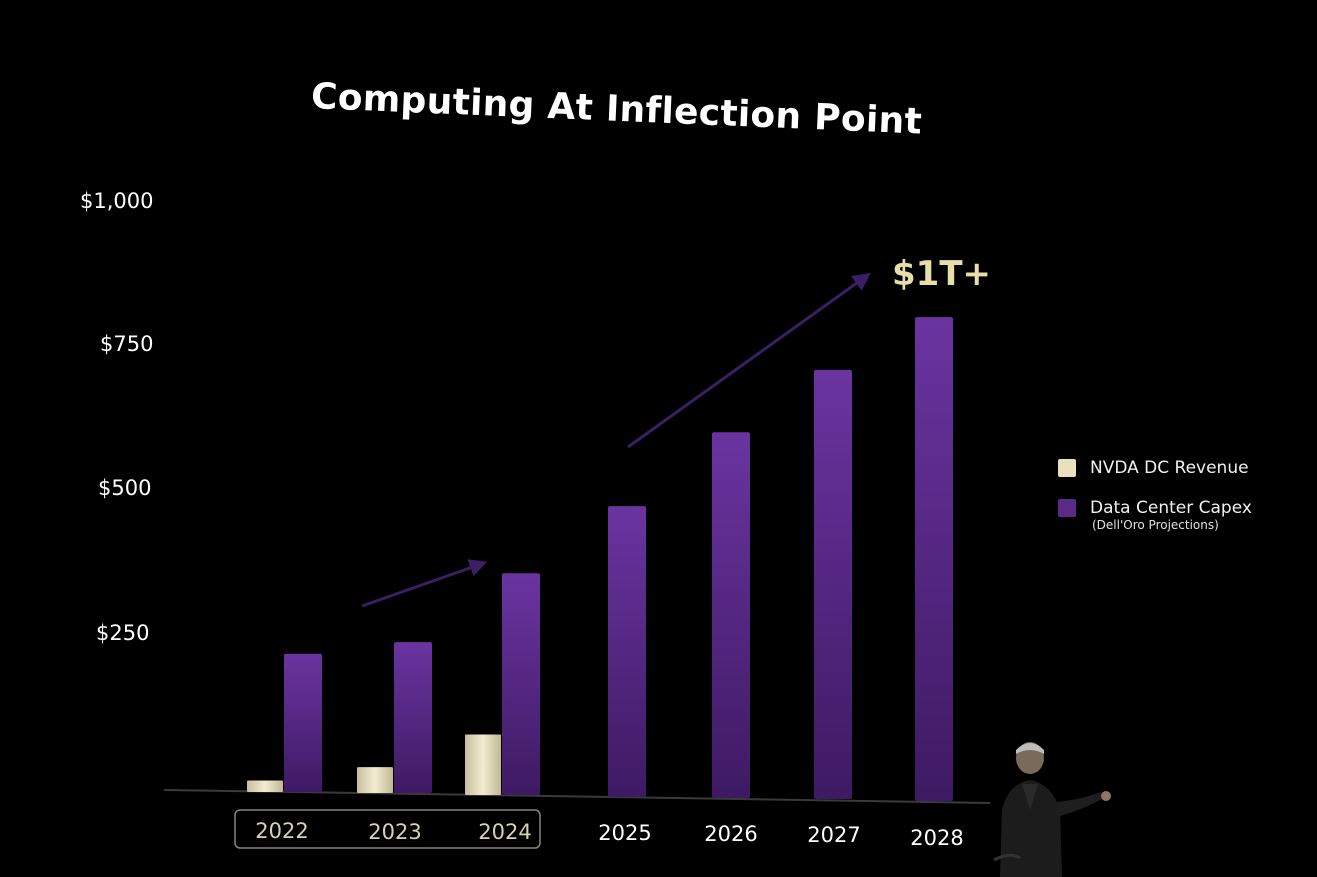 The height and width of the screenshot is (877, 1317). What do you see at coordinates (934, 559) in the screenshot?
I see `bar-capex-2028` at bounding box center [934, 559].